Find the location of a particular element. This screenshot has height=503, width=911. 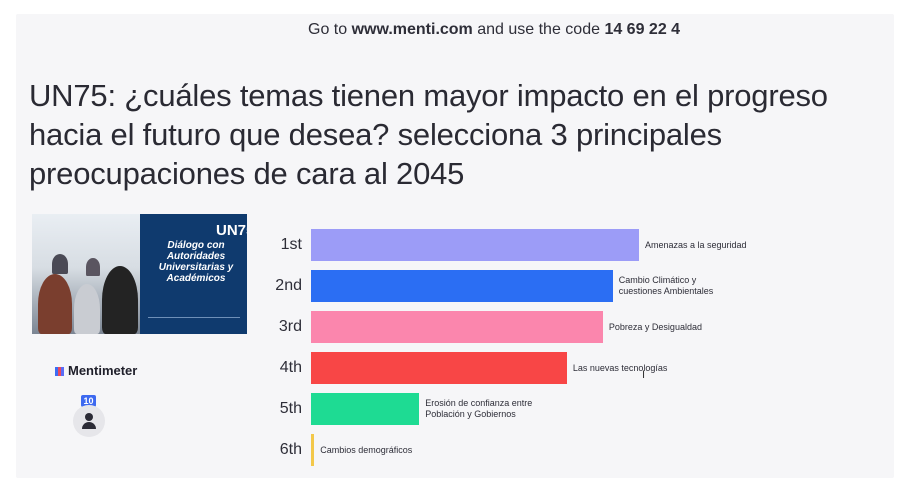

rank-label-2: 2nd is located at coordinates (288, 285).